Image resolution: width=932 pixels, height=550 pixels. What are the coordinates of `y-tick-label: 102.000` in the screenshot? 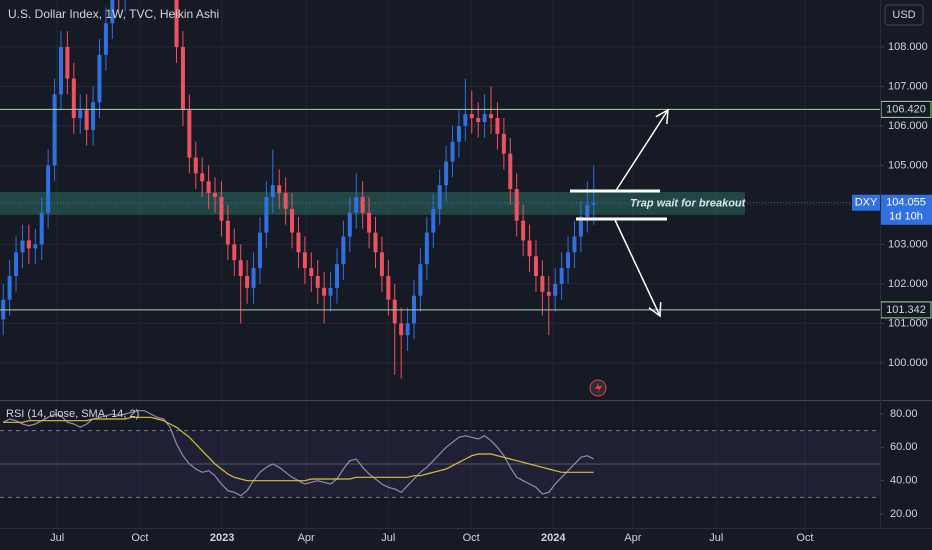 It's located at (908, 284).